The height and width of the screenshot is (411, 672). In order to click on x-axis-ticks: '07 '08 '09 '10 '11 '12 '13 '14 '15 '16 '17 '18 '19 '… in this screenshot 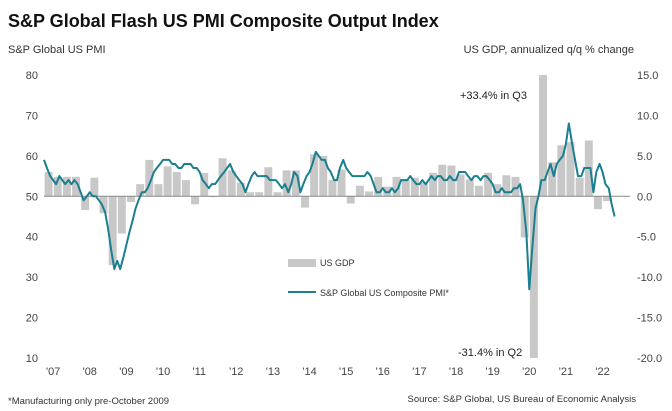, I will do `click(328, 372)`.